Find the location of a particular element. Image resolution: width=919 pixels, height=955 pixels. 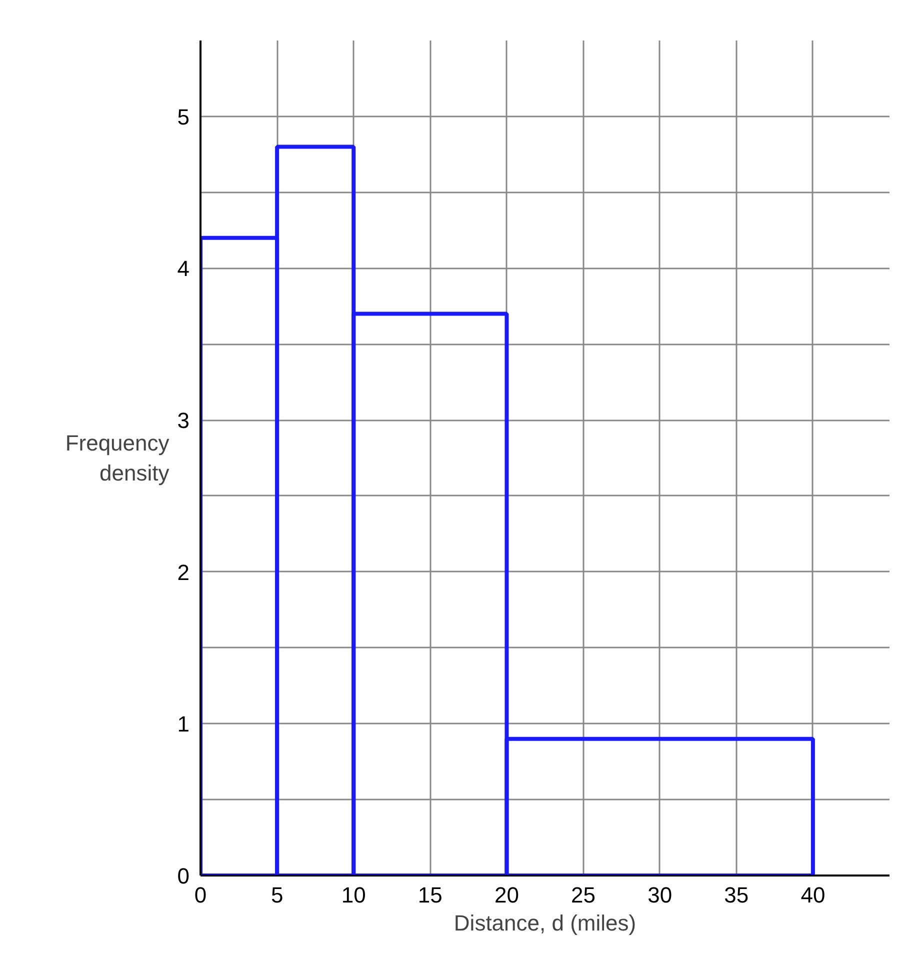

x-tick-label: 35 is located at coordinates (736, 895).